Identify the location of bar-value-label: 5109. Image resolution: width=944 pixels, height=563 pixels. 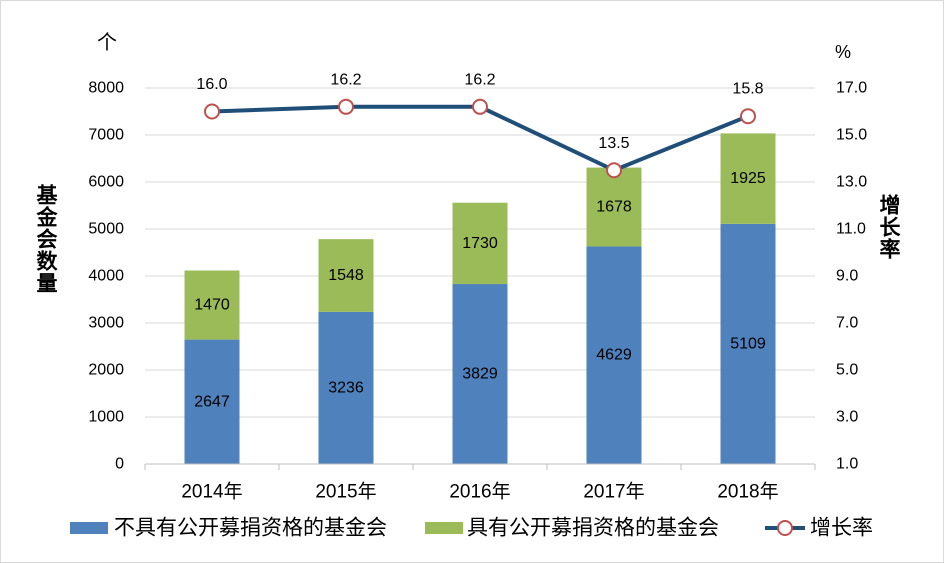
(748, 343).